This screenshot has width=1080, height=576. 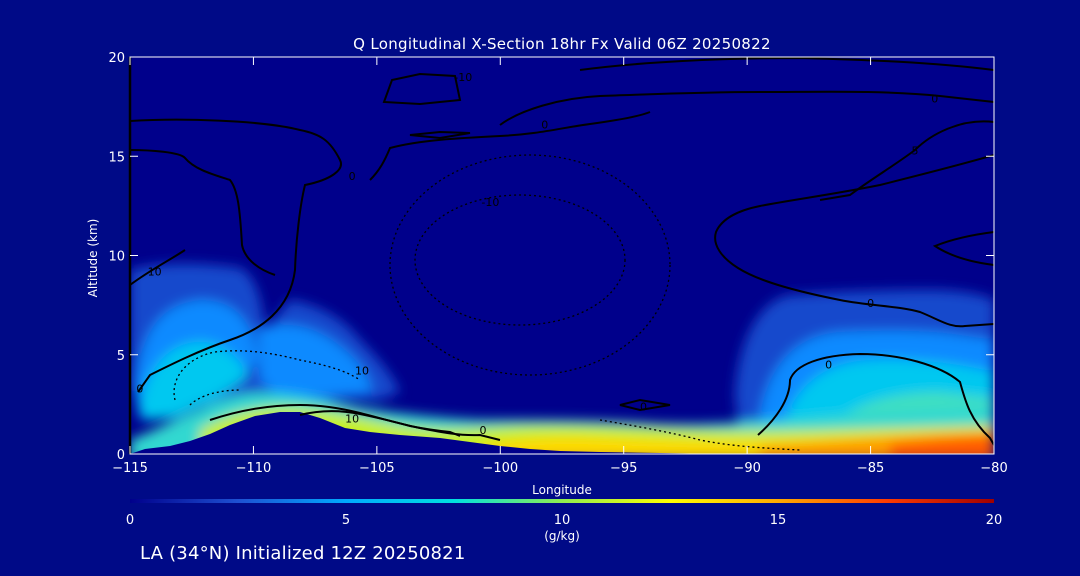 I want to click on colorbar-tick-label: 0, so click(x=130, y=520).